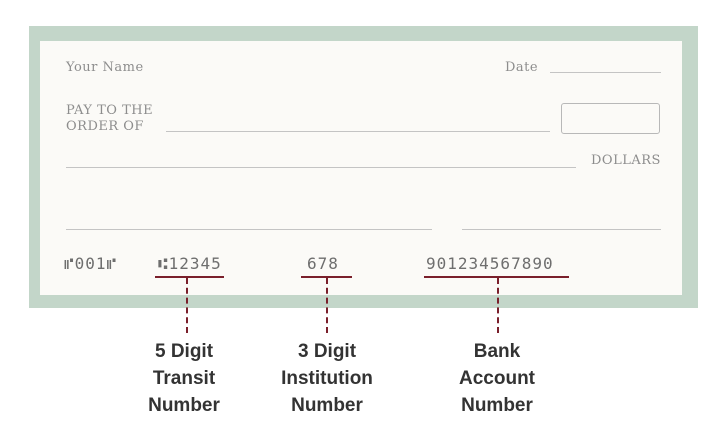  Describe the element at coordinates (497, 351) in the screenshot. I see `account-caption-line-1: Bank` at that location.